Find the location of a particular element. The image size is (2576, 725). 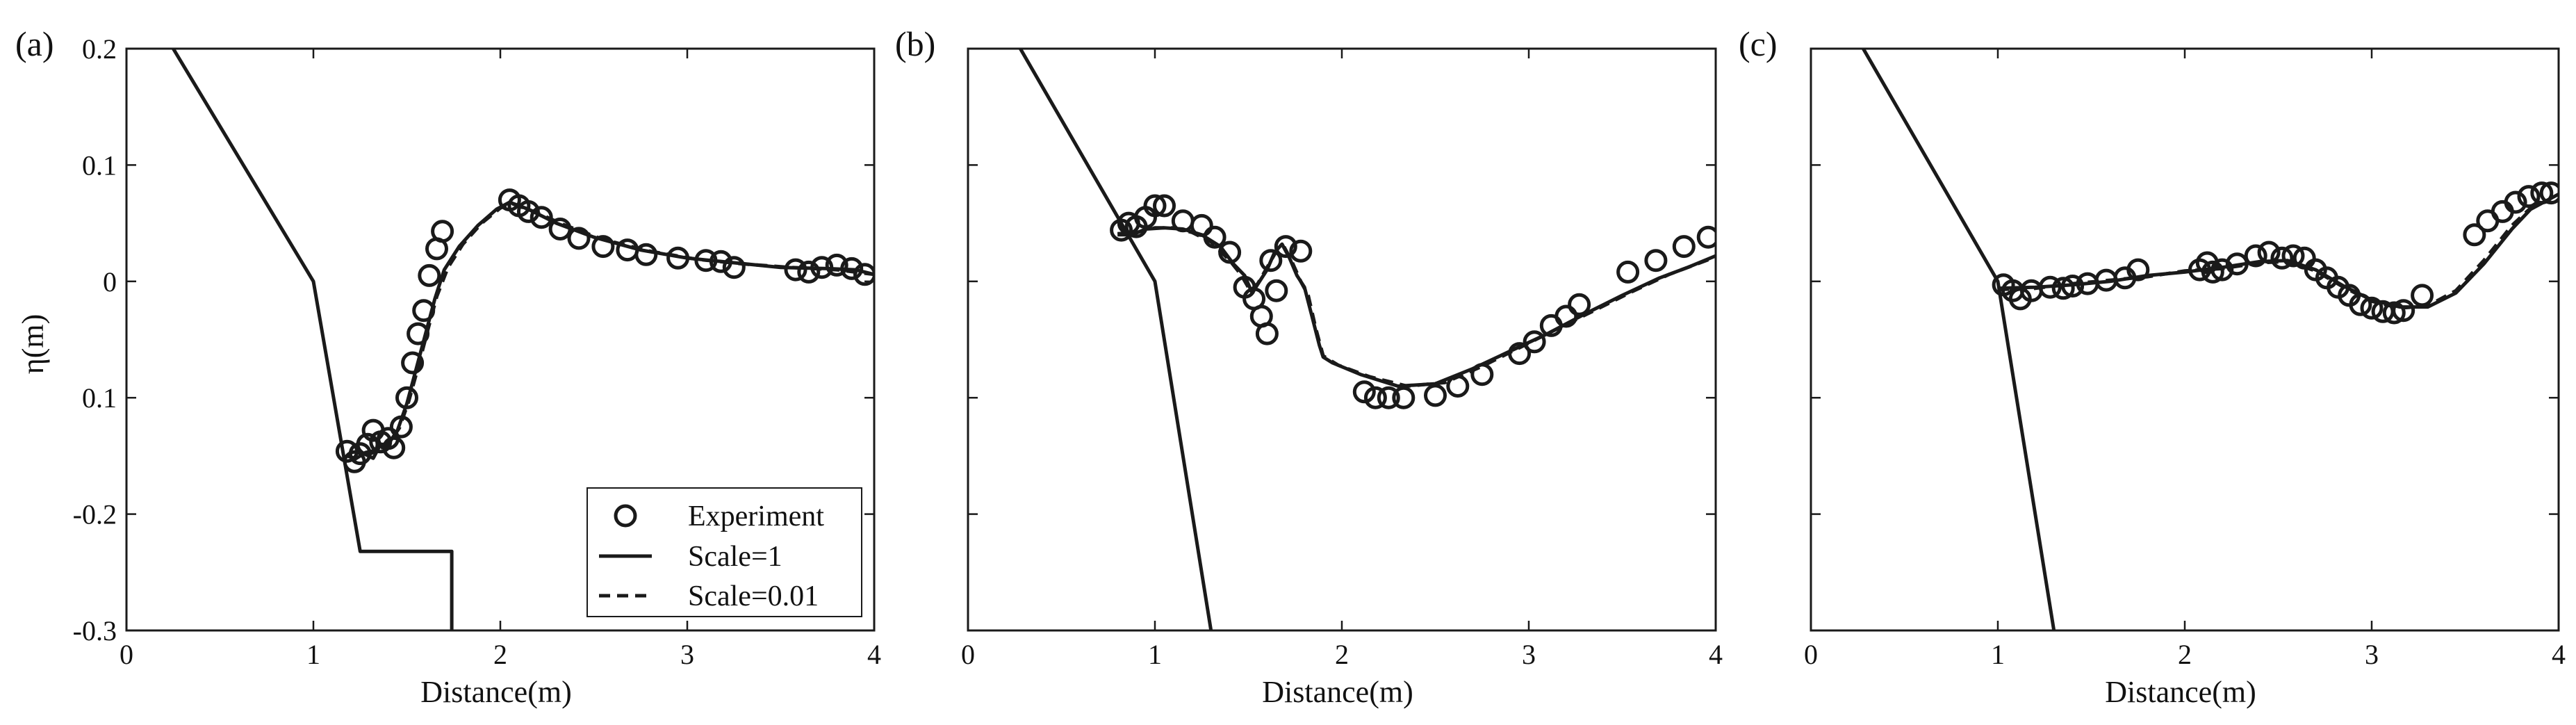

panel-a-legend: Experiment Scale=1 Scale=0.01 is located at coordinates (724, 552).